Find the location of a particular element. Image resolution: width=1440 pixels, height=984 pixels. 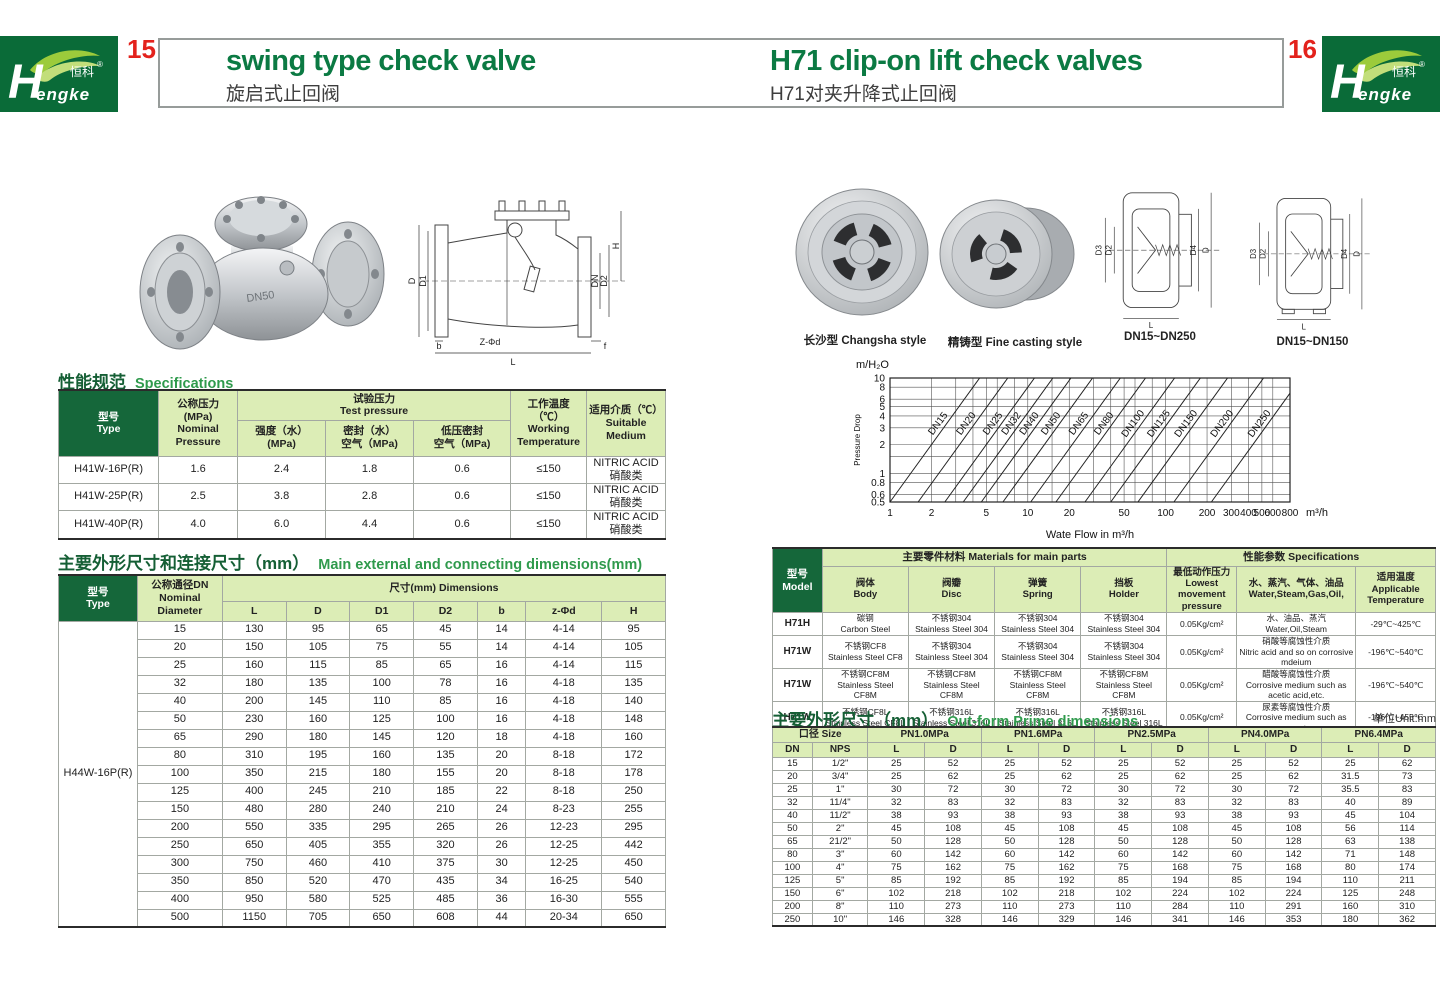

cell: 2.8 is located at coordinates (370, 497).